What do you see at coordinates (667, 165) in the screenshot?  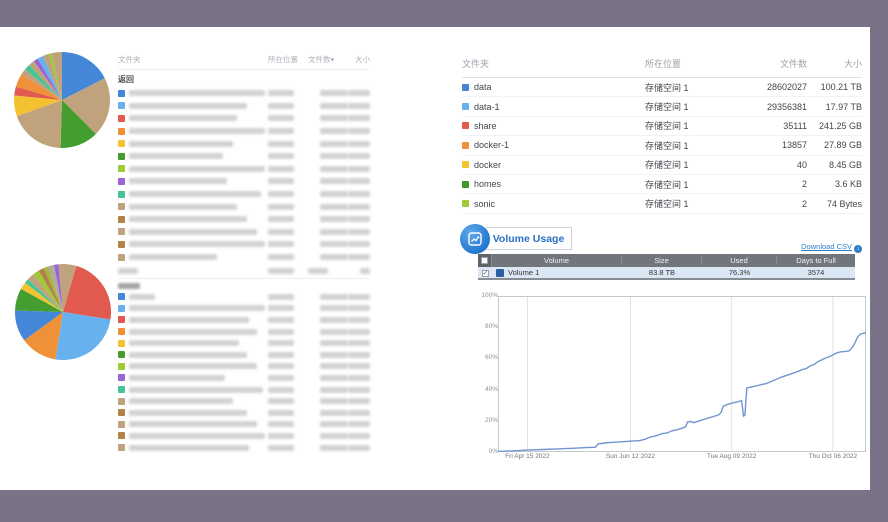 I see `folder-location: 存储空间 1` at bounding box center [667, 165].